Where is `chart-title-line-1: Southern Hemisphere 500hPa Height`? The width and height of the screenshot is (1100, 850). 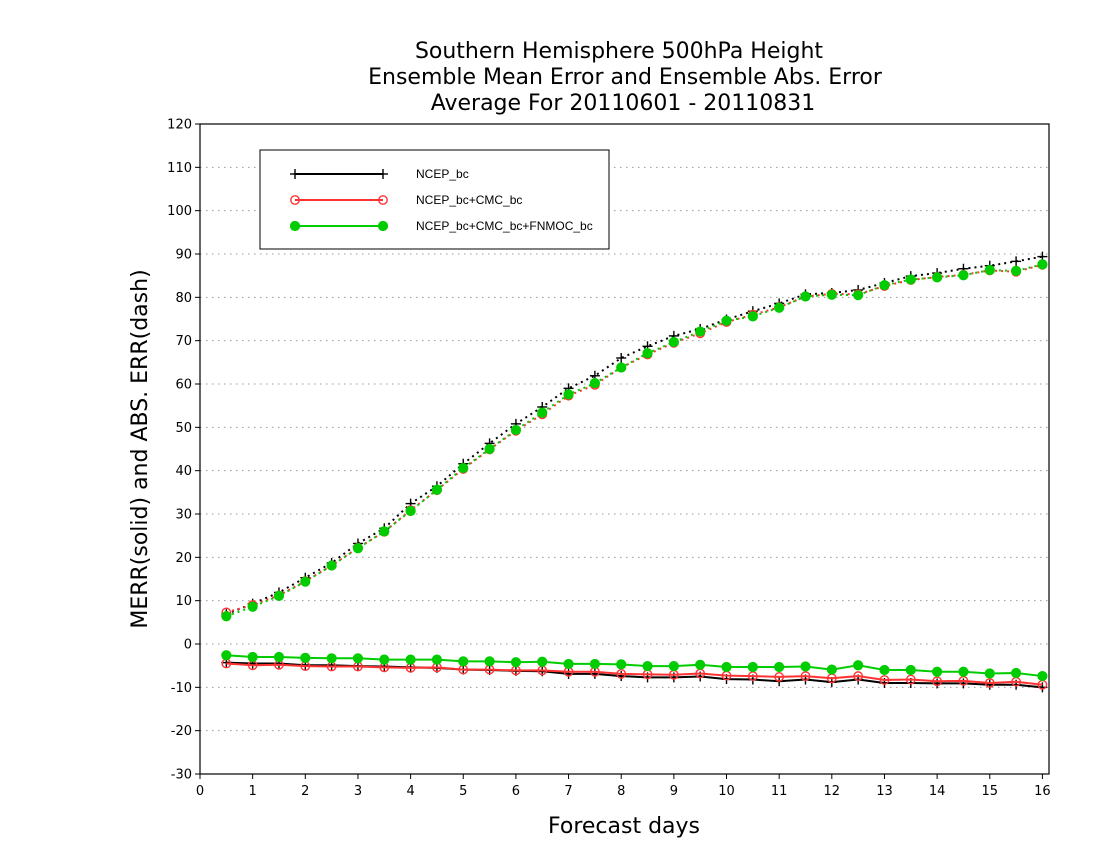
chart-title-line-1: Southern Hemisphere 500hPa Height is located at coordinates (619, 51).